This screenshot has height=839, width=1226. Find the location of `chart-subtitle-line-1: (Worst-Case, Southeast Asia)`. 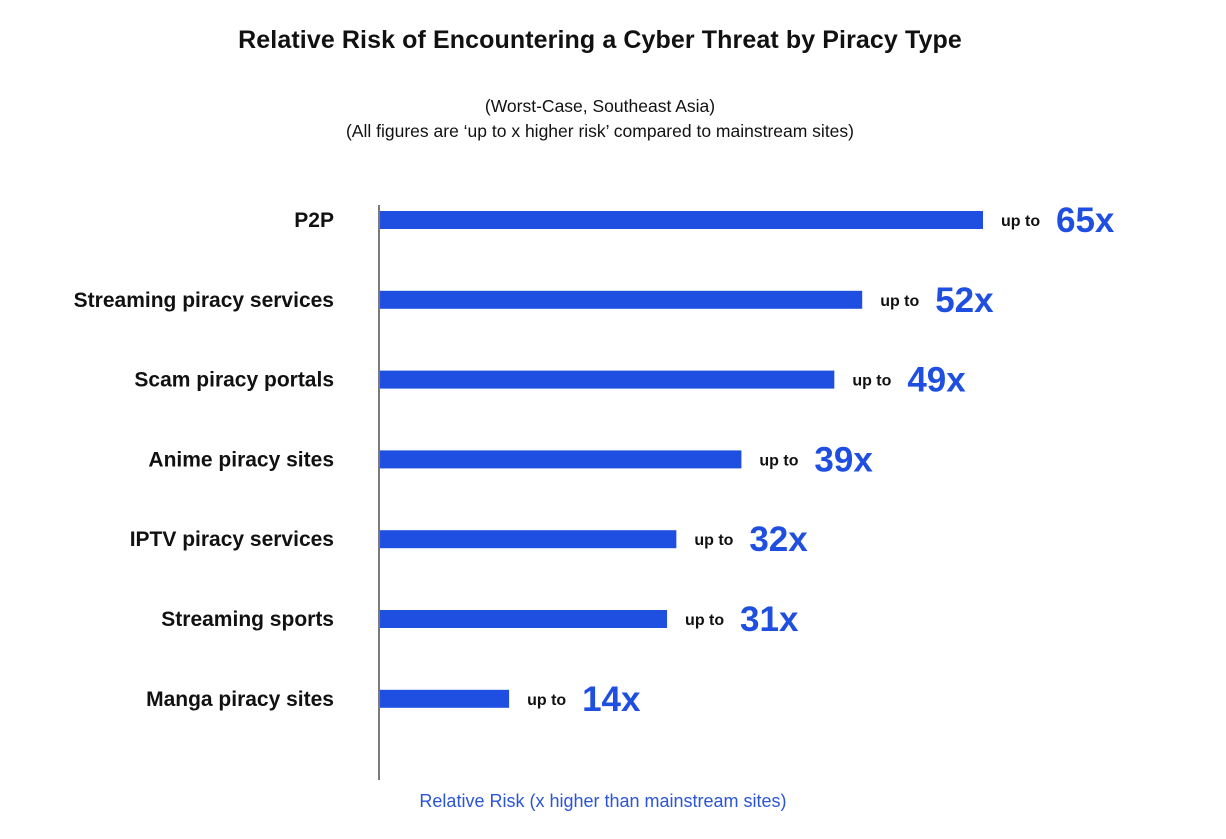

chart-subtitle-line-1: (Worst-Case, Southeast Asia) is located at coordinates (600, 106).